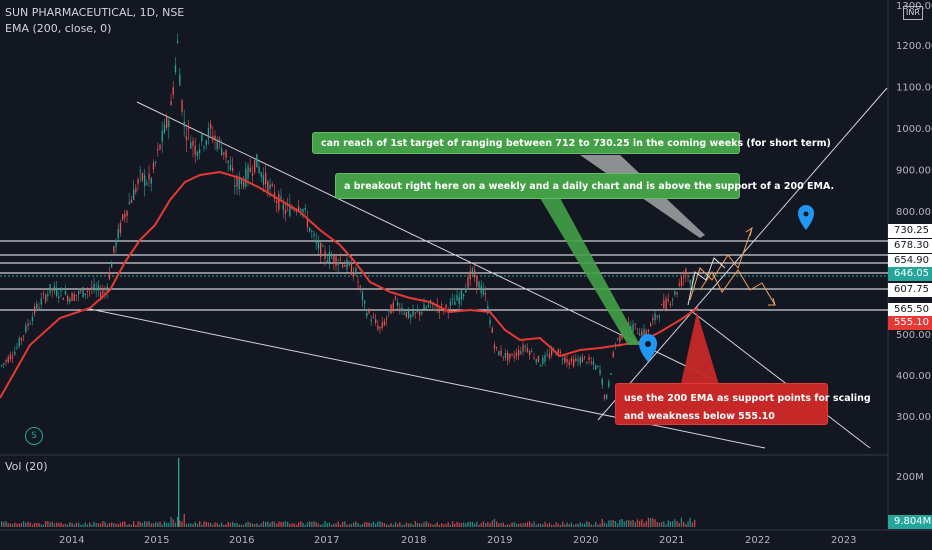 This screenshot has height=550, width=932. Describe the element at coordinates (913, 13) in the screenshot. I see `currency-badge: INR` at that location.